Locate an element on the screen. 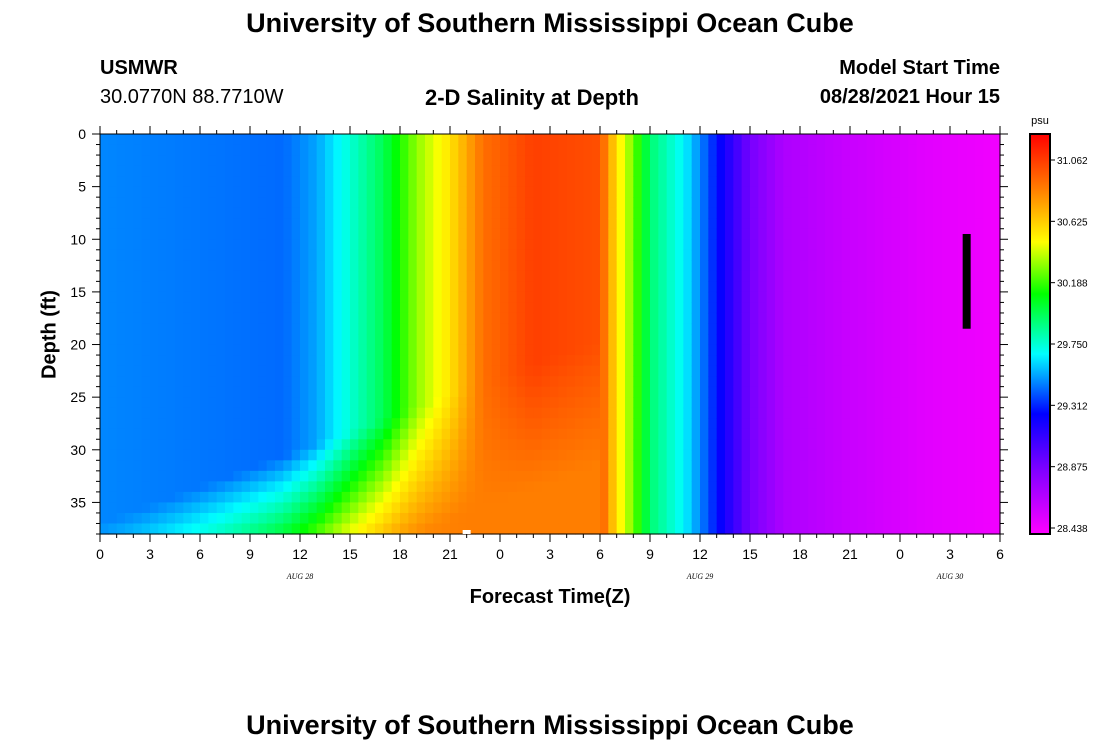 The height and width of the screenshot is (750, 1100). x-axis-title: Forecast Time(Z) is located at coordinates (550, 597).